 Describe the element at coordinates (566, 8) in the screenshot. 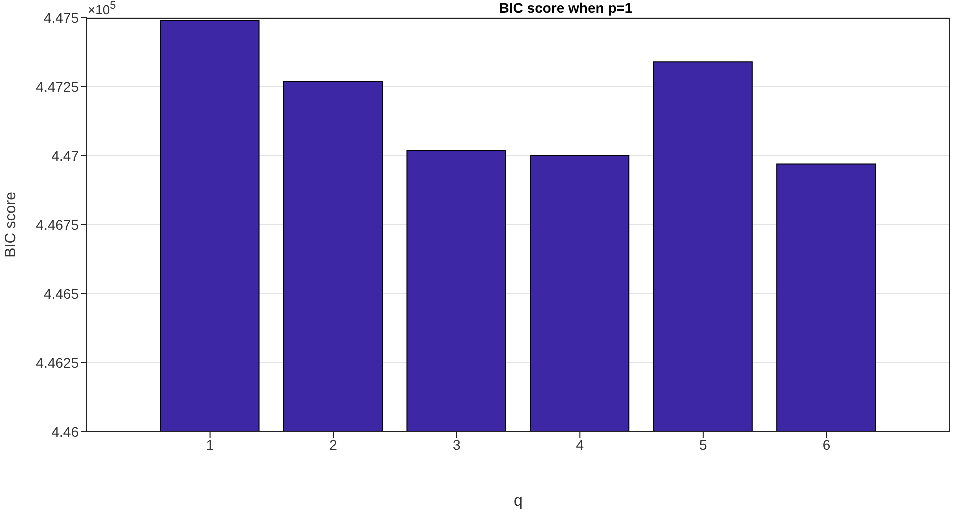

I see `chart-title: BIC score when p=1` at that location.